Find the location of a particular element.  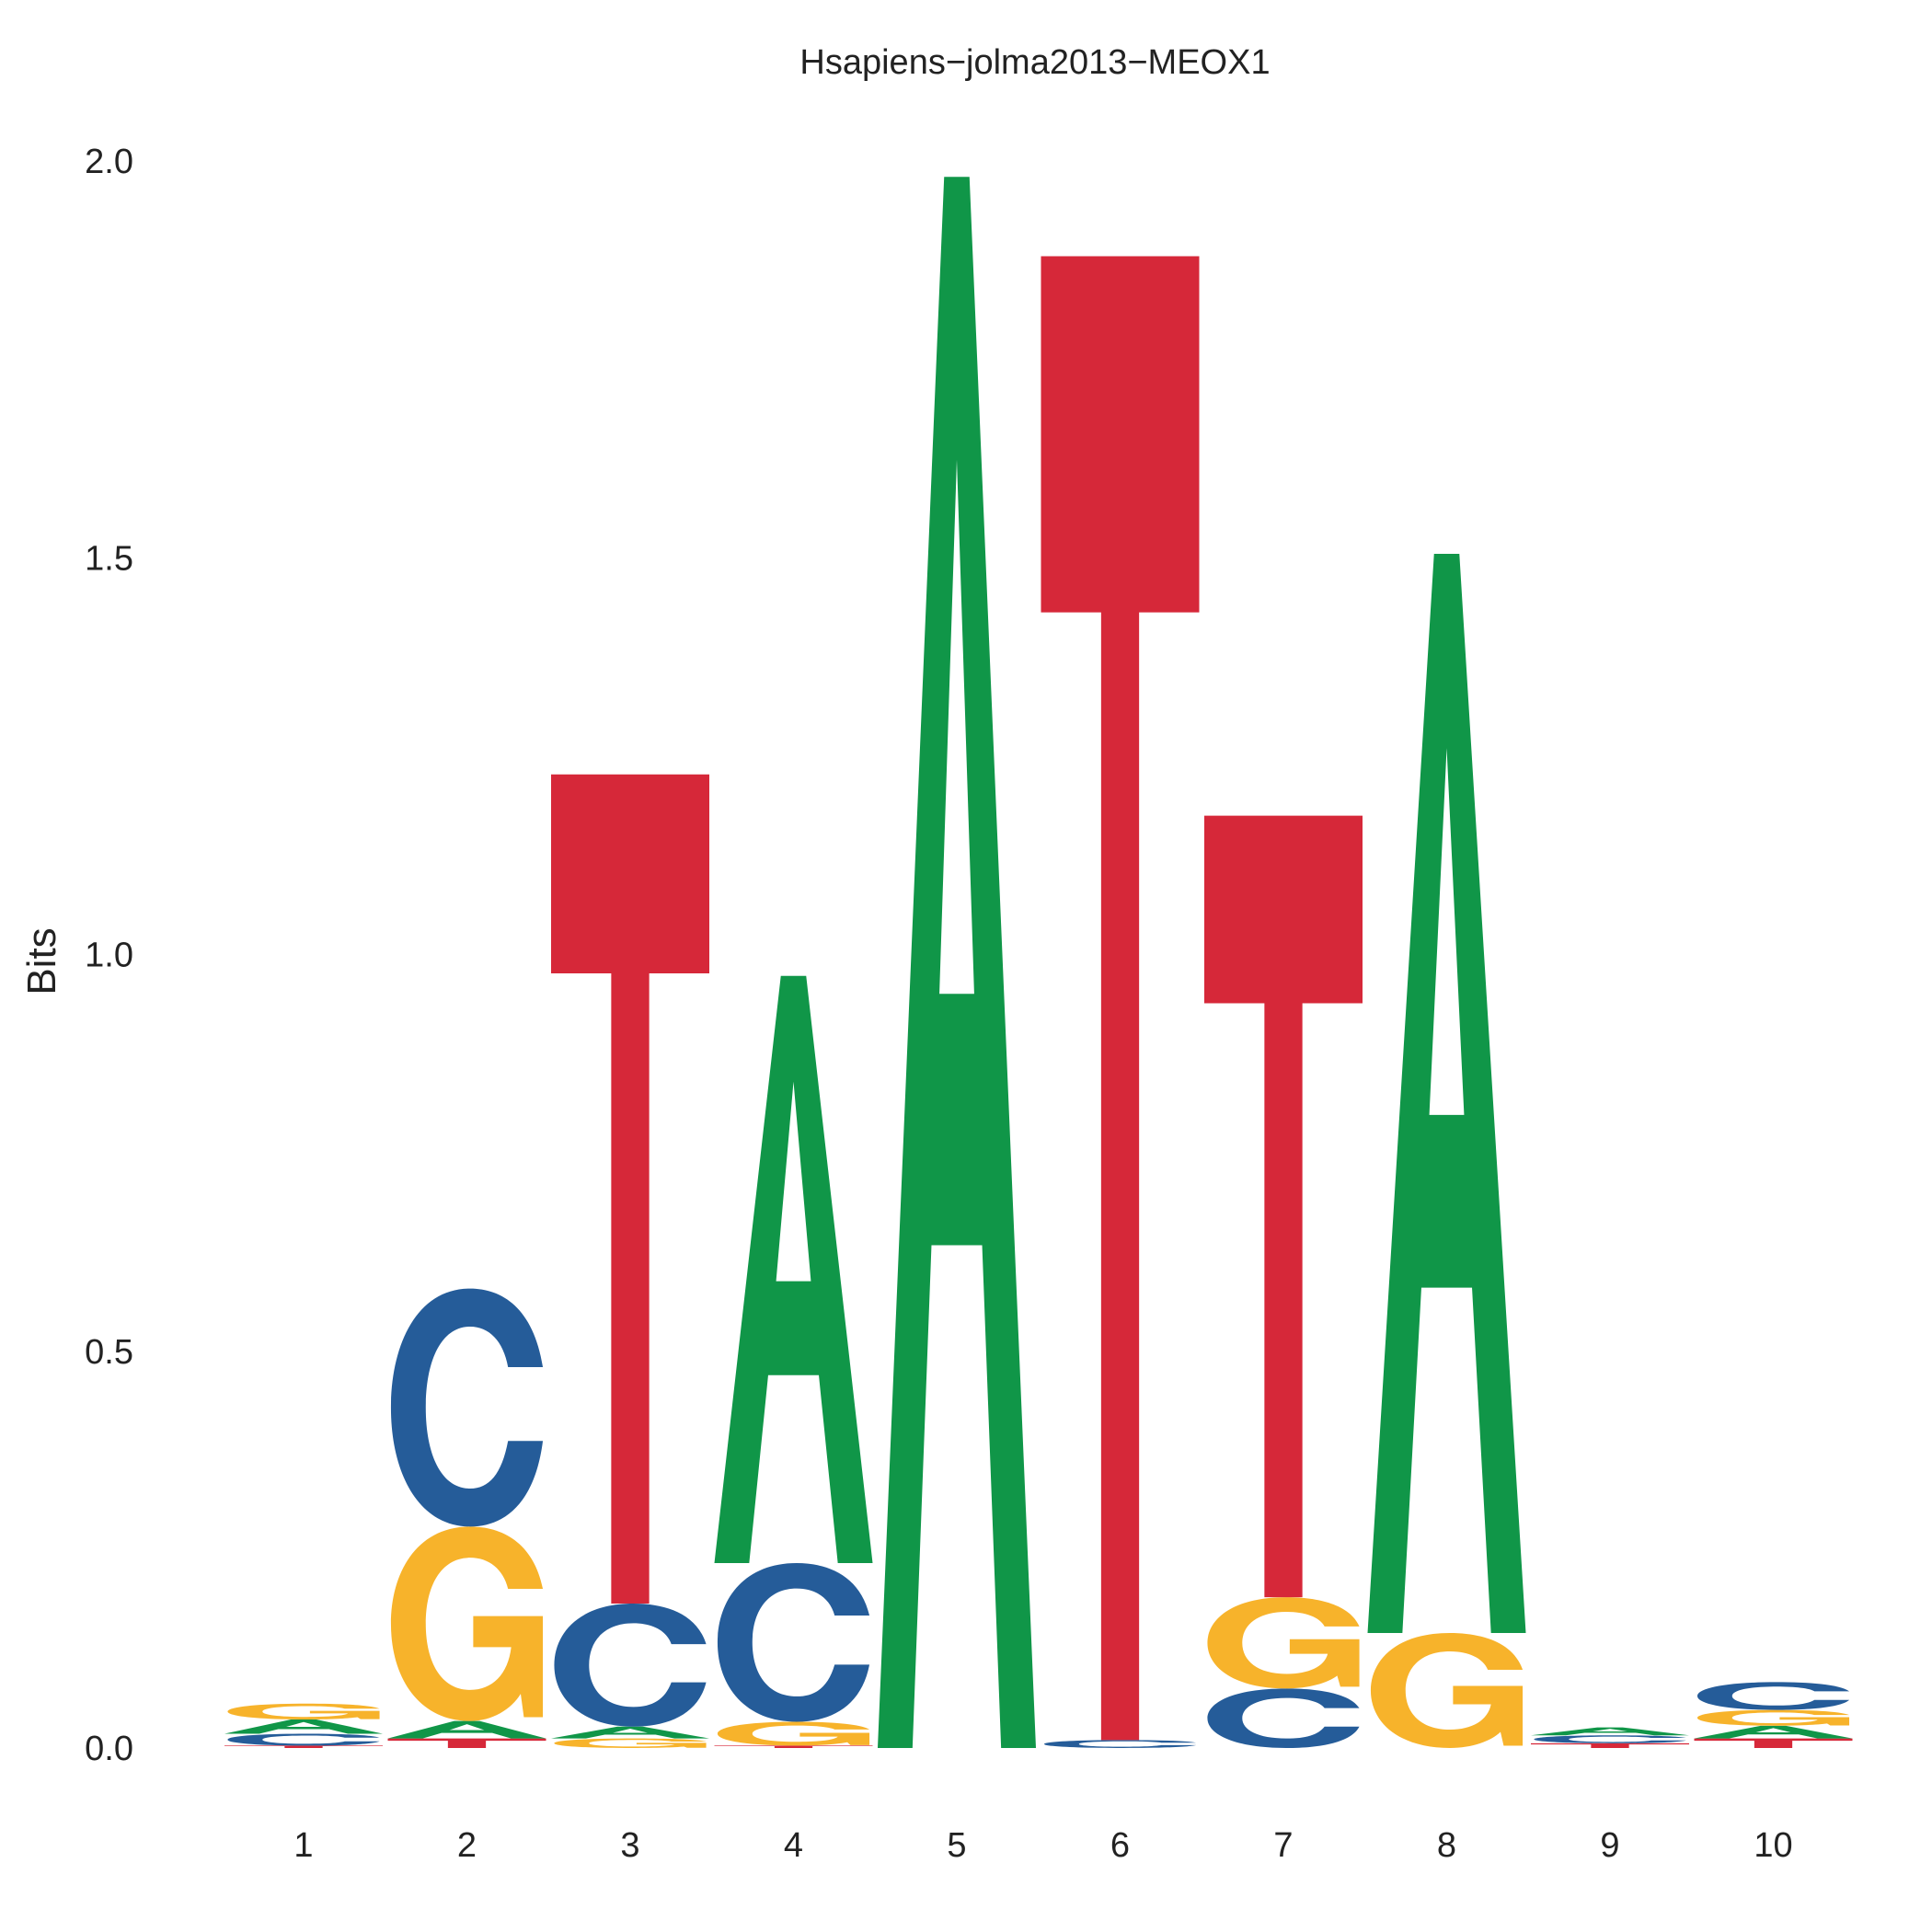

x-tick-label: 7 is located at coordinates (1283, 1845).